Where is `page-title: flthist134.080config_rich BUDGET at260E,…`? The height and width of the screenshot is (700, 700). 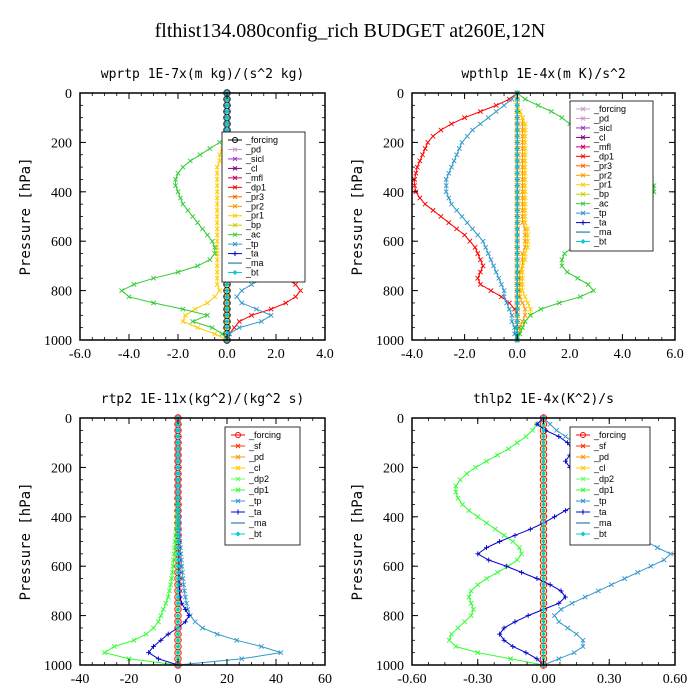
page-title: flthist134.080config_rich BUDGET at260E,… is located at coordinates (350, 31).